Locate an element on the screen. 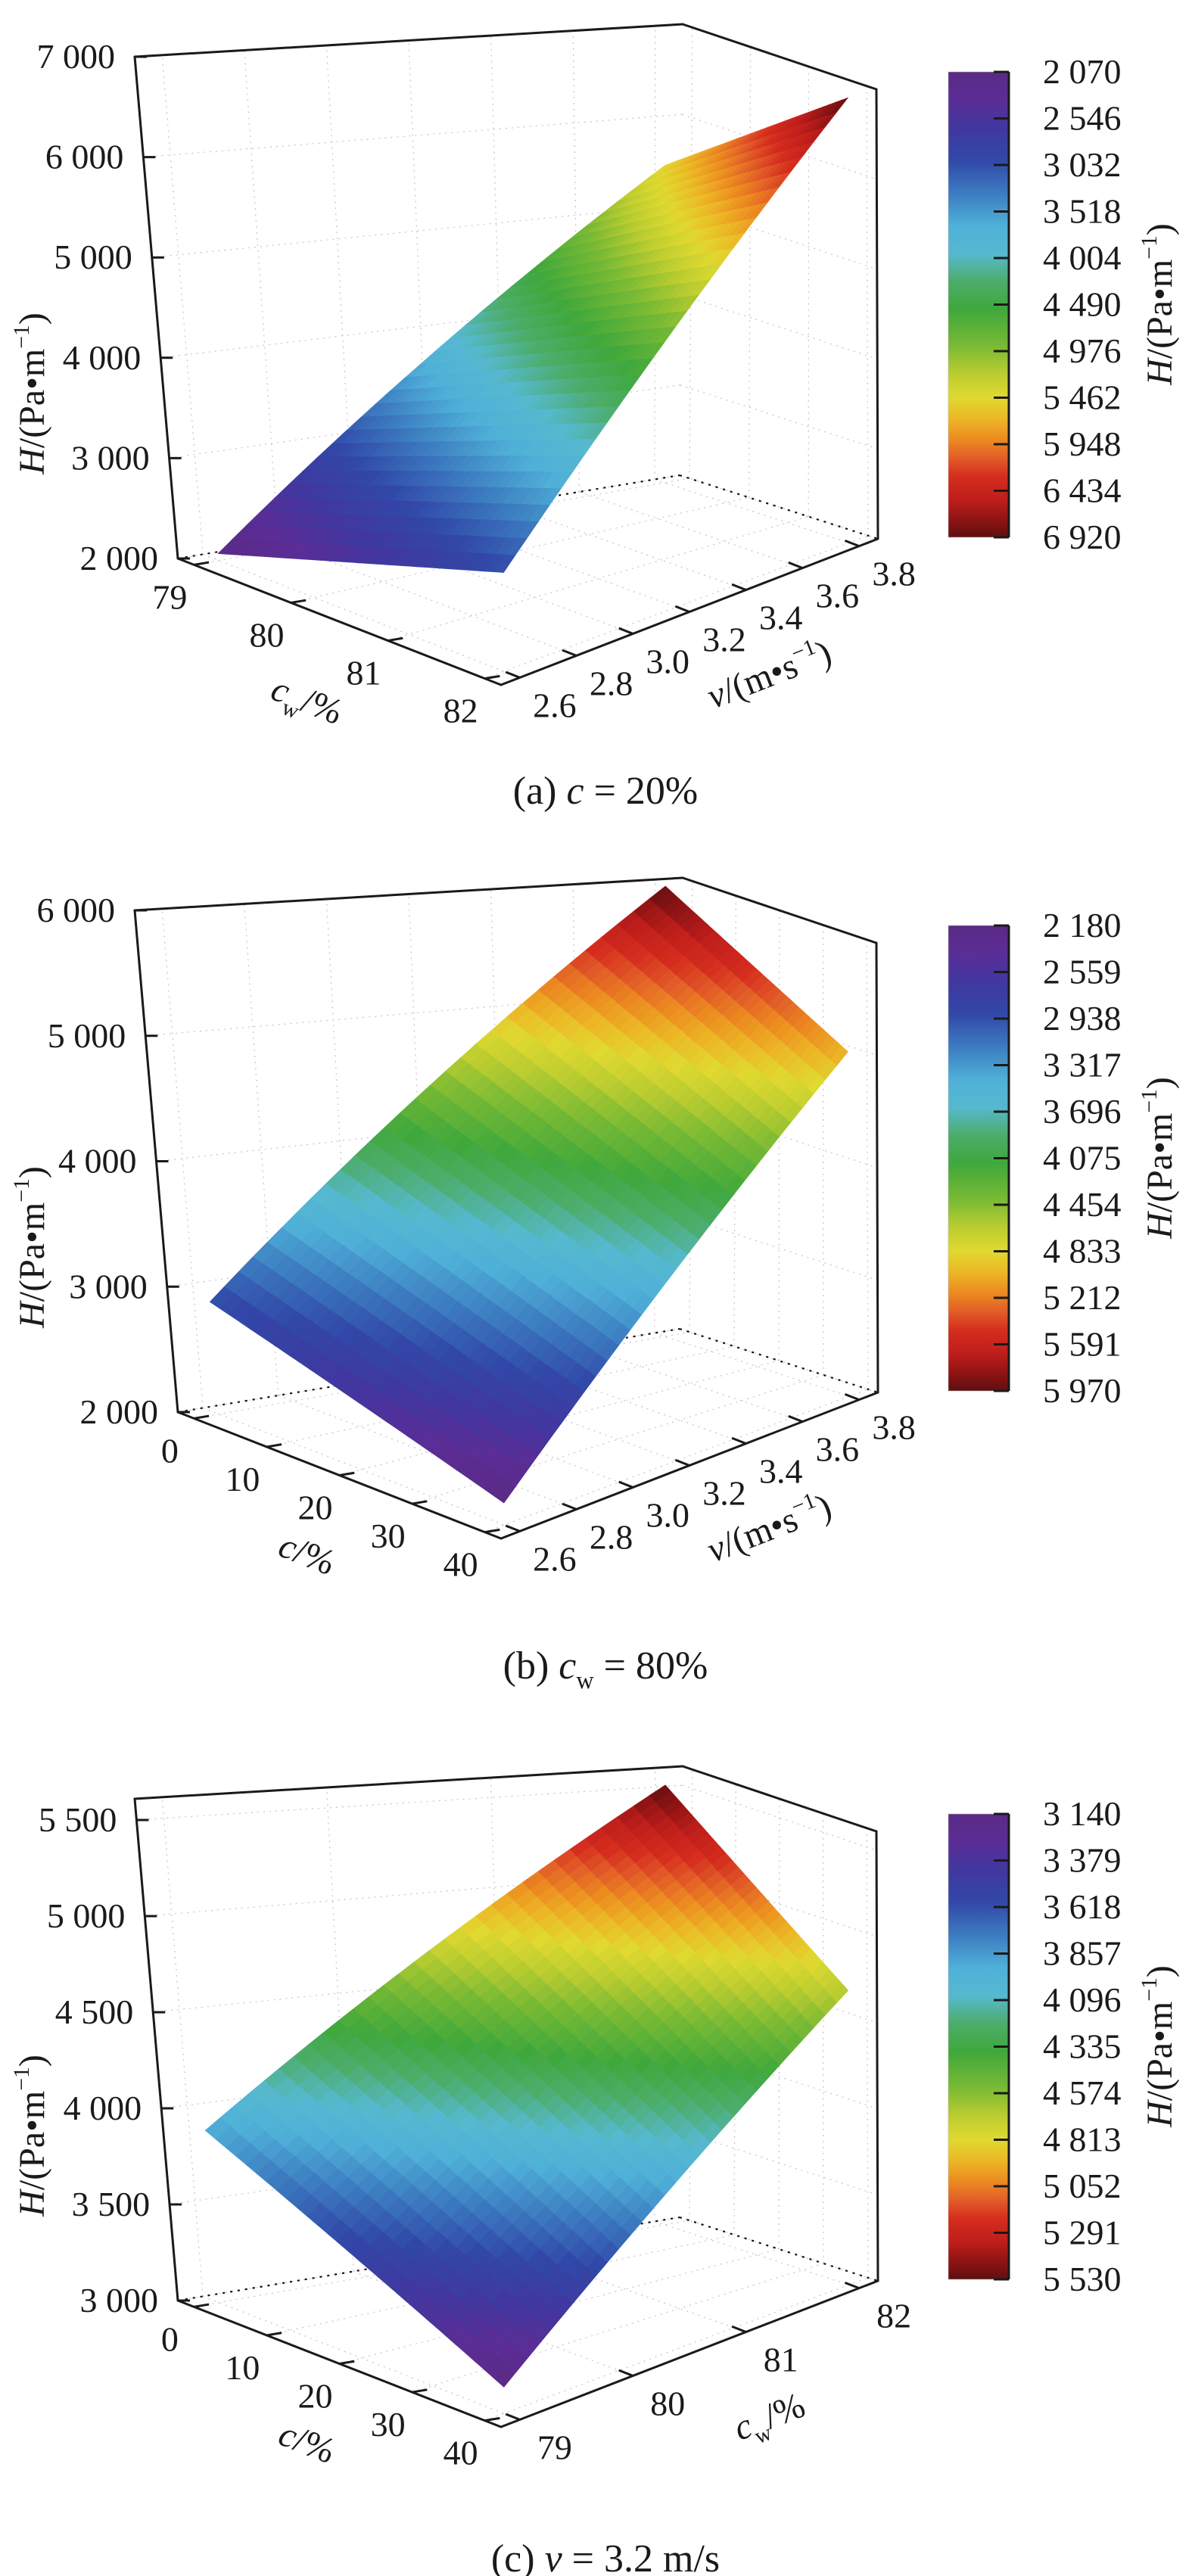  colorbar-tick-label: 6 434 is located at coordinates (1082, 490).